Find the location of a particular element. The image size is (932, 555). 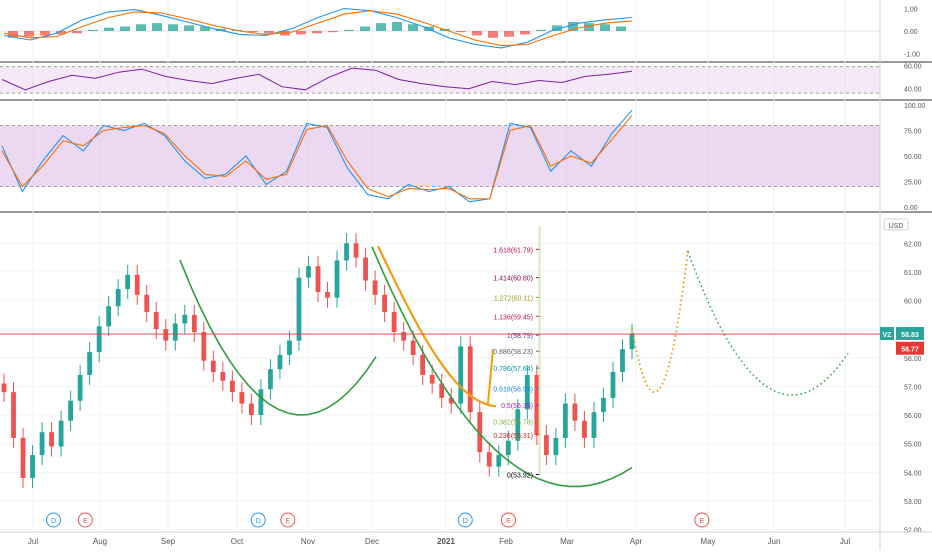

stoch-rsi-pane is located at coordinates (317, 156).